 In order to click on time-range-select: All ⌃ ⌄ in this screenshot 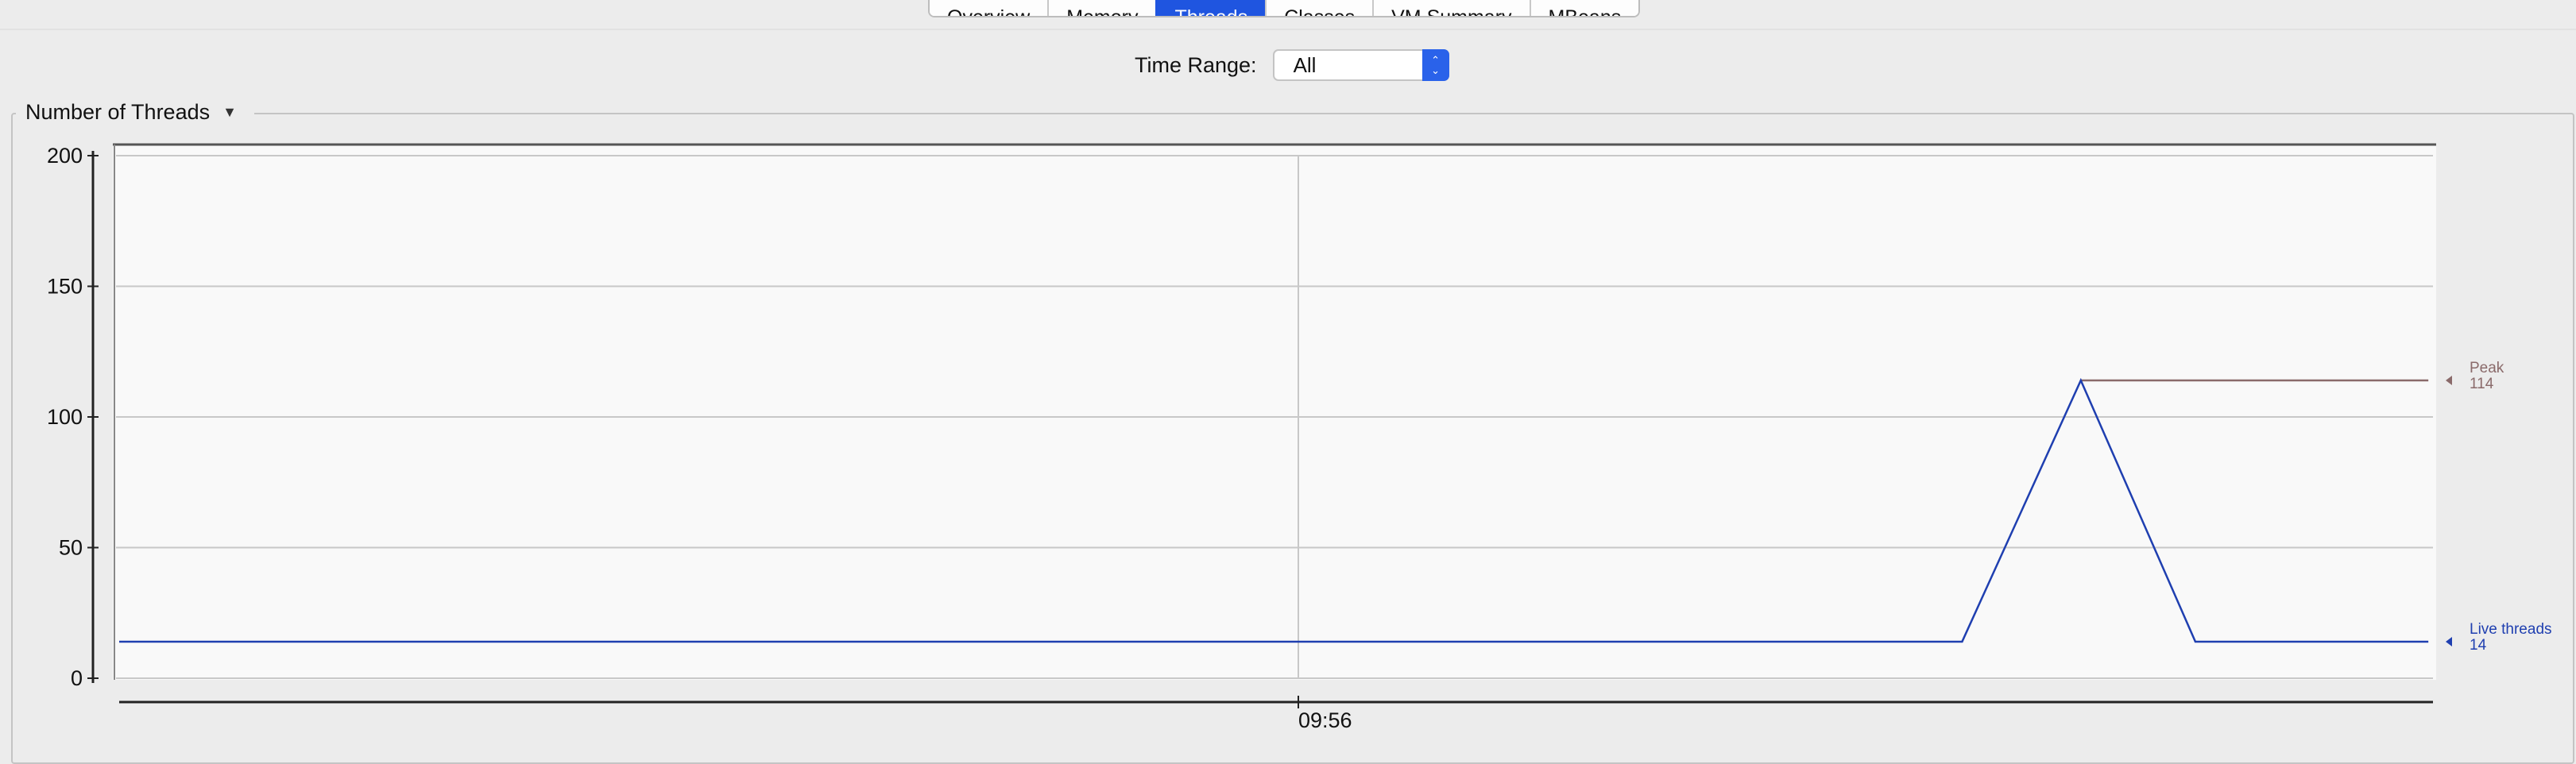, I will do `click(1361, 65)`.